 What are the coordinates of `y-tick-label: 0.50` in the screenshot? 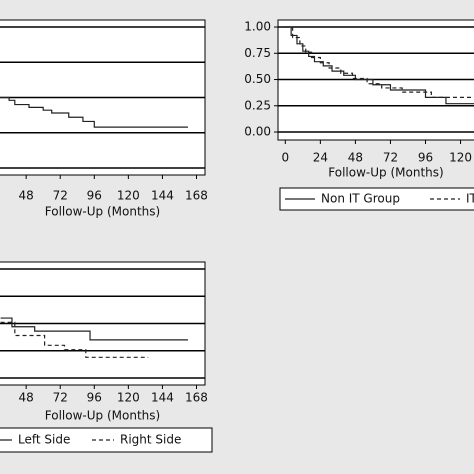 It's located at (257, 79).